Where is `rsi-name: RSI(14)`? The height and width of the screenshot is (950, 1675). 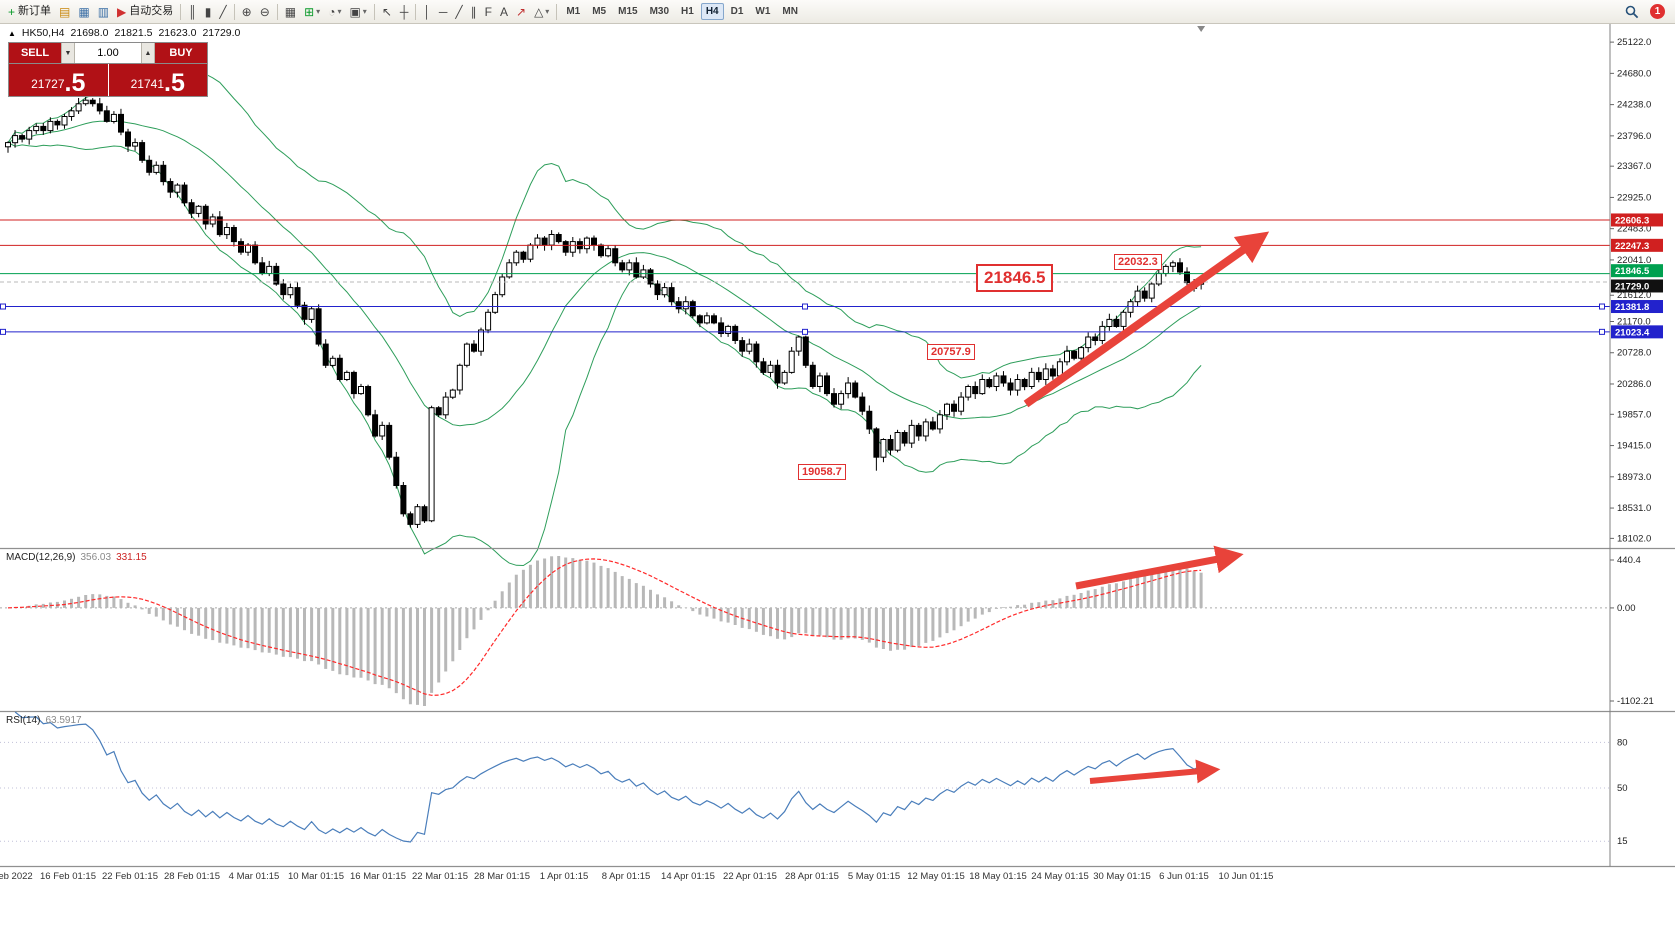
rsi-name: RSI(14) is located at coordinates (23, 720).